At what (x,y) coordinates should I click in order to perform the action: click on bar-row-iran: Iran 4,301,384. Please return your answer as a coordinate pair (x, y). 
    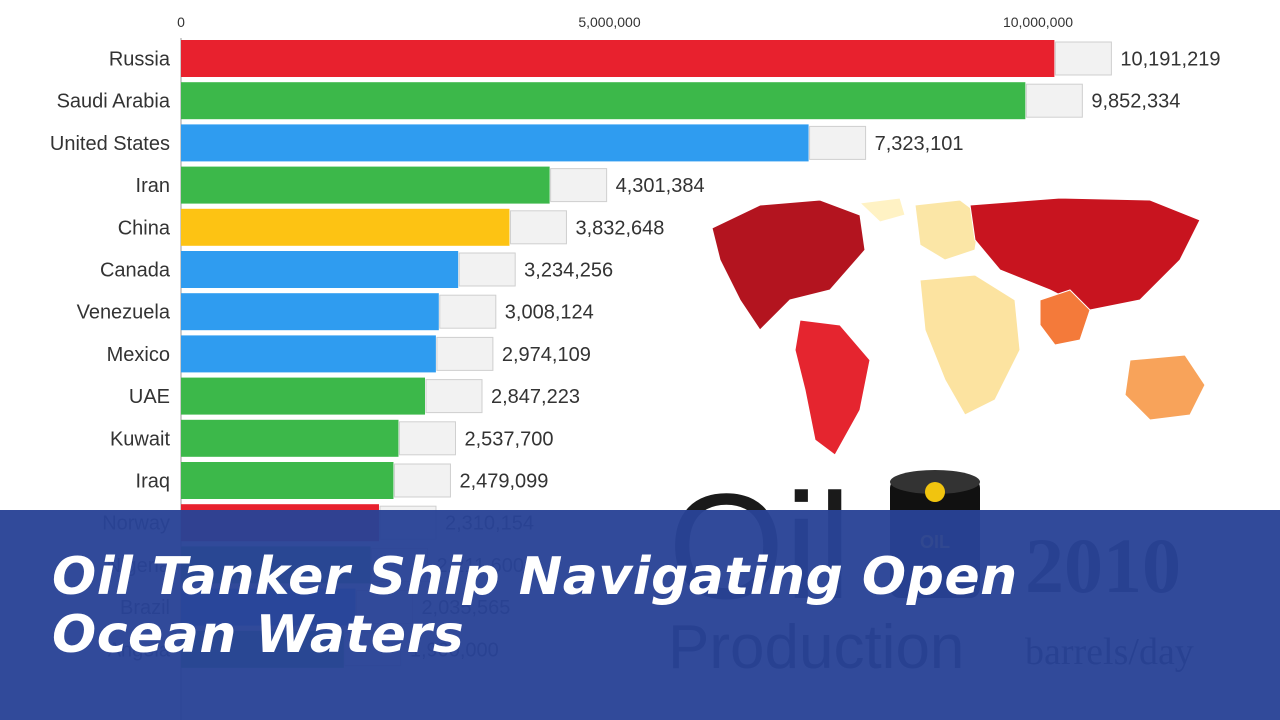
    Looking at the image, I should click on (420, 185).